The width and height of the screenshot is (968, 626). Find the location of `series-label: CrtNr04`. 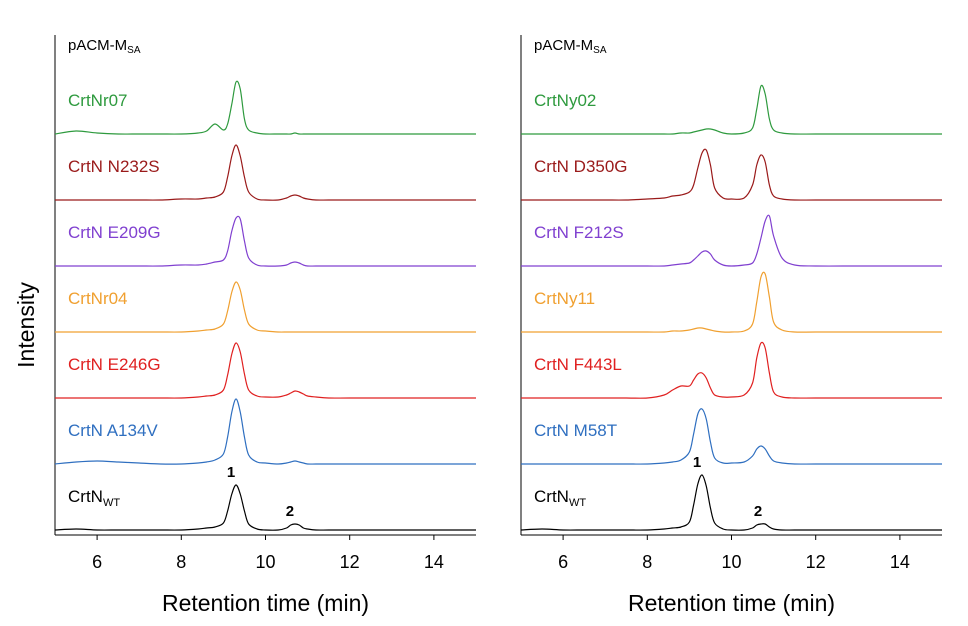

series-label: CrtNr04 is located at coordinates (98, 298).